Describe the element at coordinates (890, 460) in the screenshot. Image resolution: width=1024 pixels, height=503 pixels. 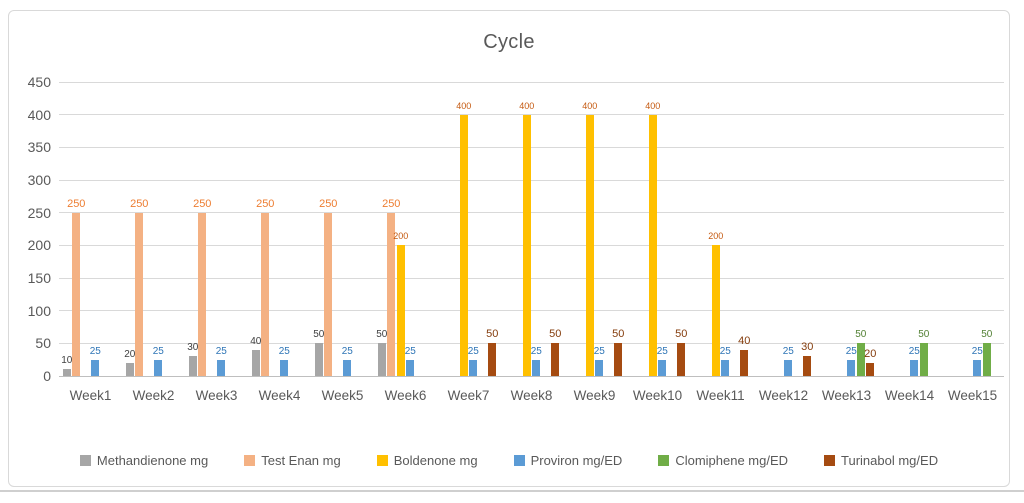
I see `legend-label: Turinabol mg/ED` at that location.